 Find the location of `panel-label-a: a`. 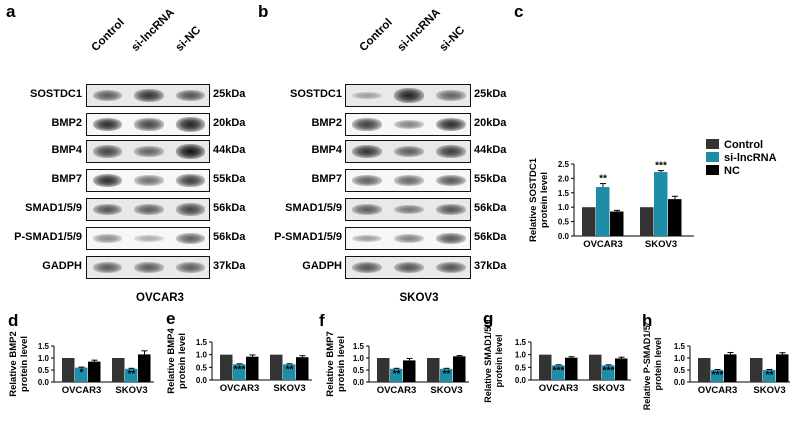

panel-label-a: a is located at coordinates (11, 11).